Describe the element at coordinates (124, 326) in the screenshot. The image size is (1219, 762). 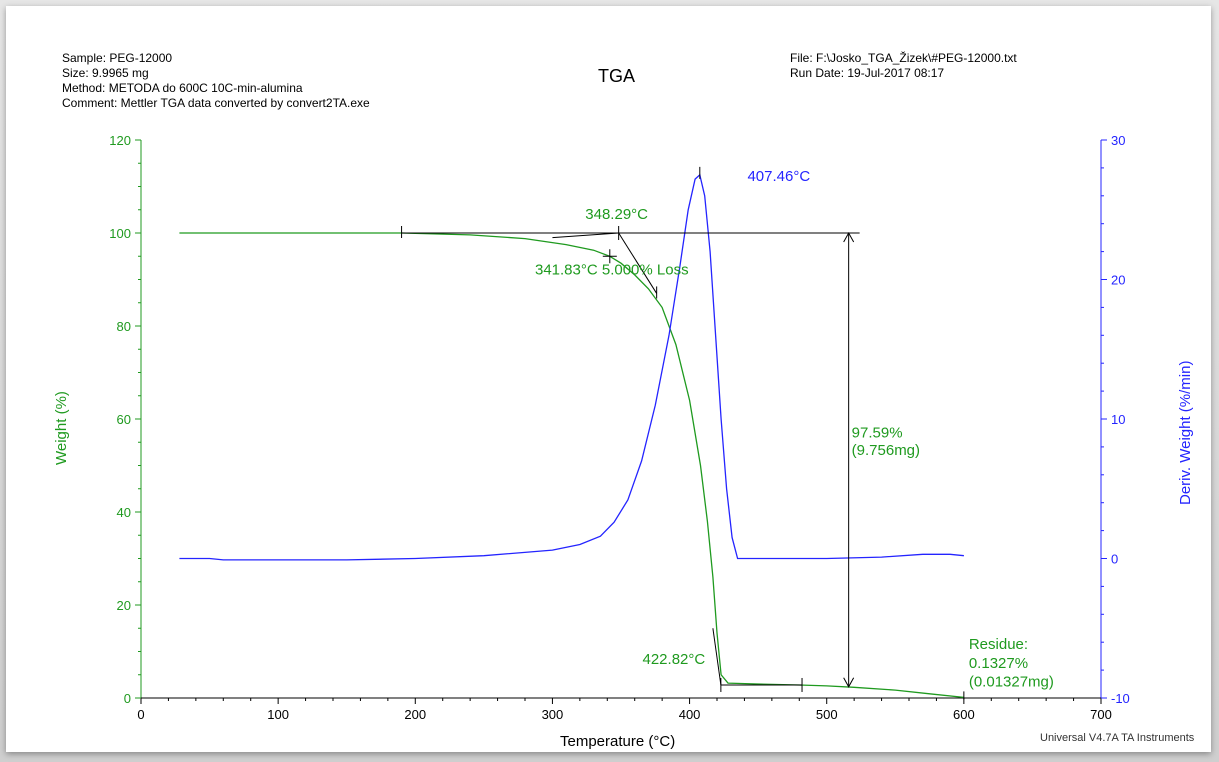
I see `left-tick-label: 80` at that location.